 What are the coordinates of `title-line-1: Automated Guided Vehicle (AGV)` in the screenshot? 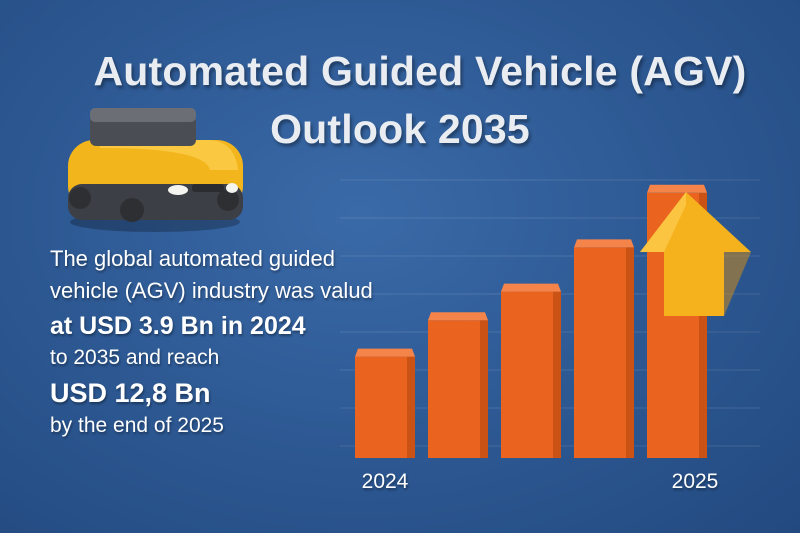 It's located at (420, 71).